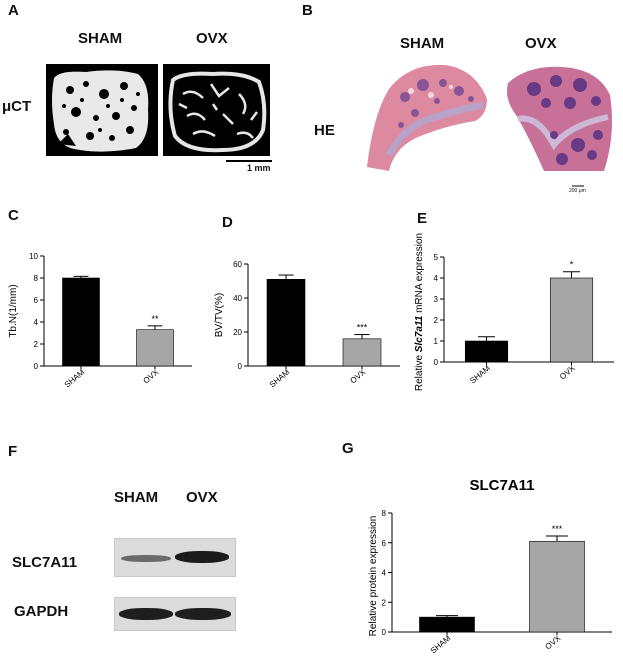 The image size is (623, 664). I want to click on chart-c-y-label: Tb.N(1/mm), so click(13, 310).